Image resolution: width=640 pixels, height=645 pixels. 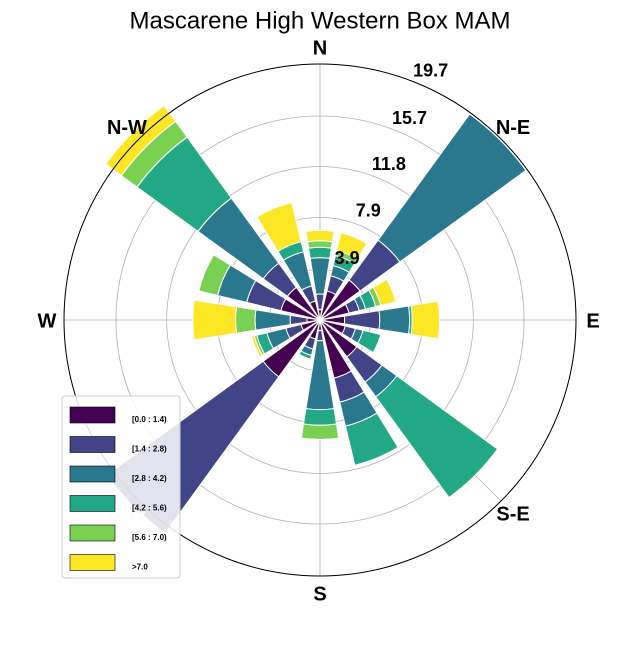 What do you see at coordinates (319, 594) in the screenshot?
I see `direction-label: S` at bounding box center [319, 594].